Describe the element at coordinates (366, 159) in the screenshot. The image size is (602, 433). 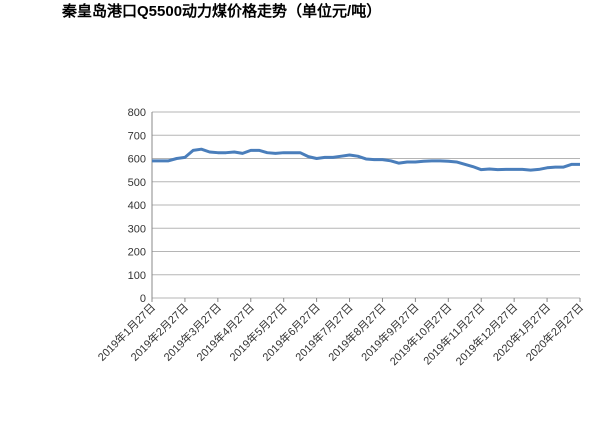
I see `data-line` at that location.